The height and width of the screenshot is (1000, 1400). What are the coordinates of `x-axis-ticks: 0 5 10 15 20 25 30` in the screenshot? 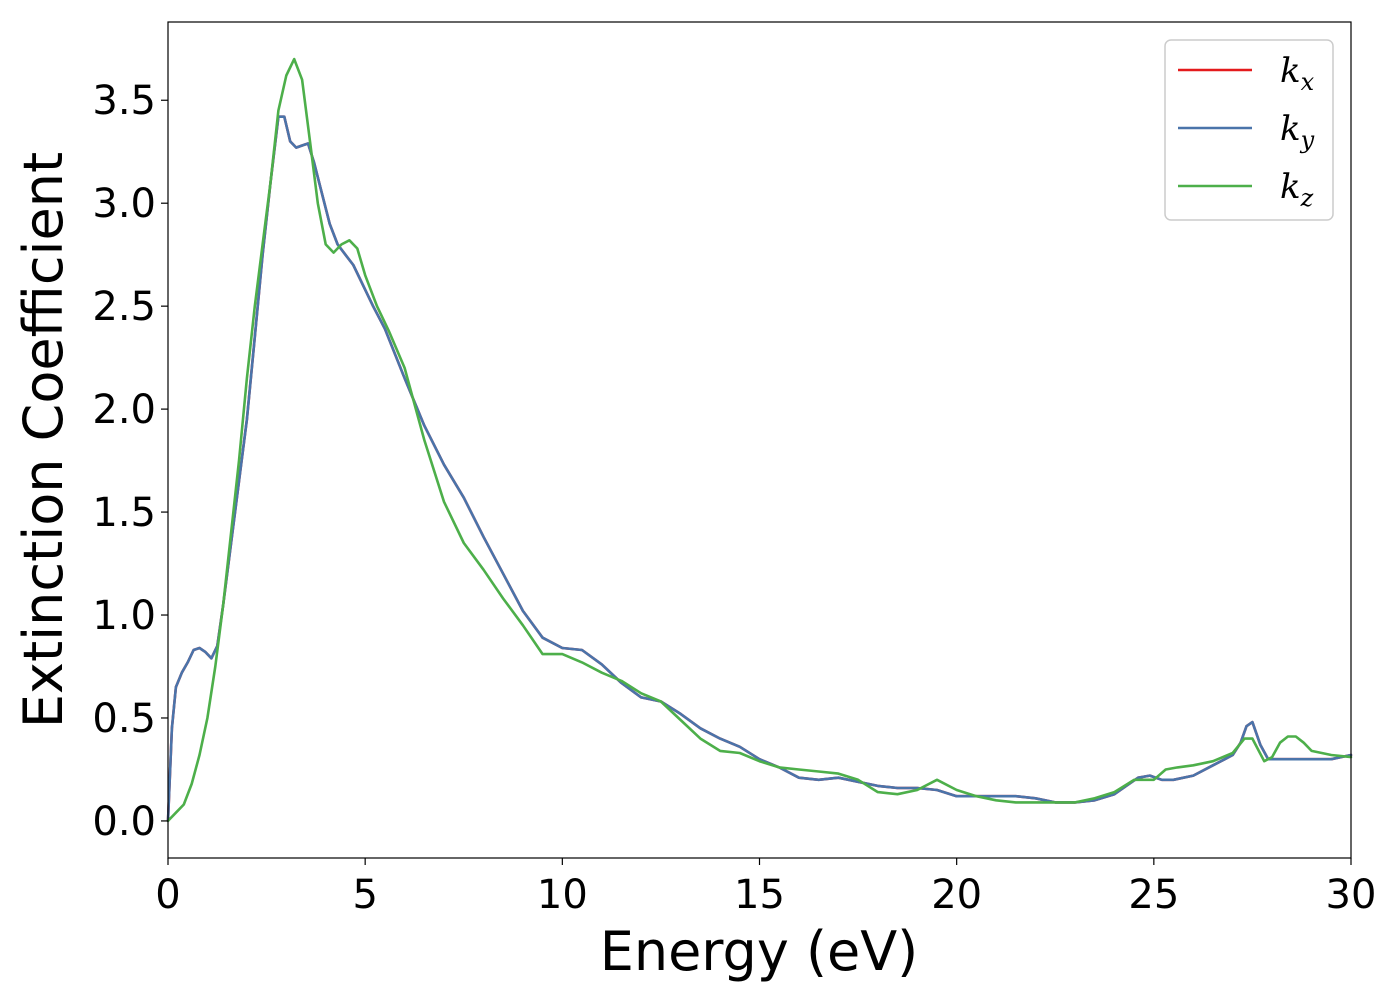 It's located at (765, 888).